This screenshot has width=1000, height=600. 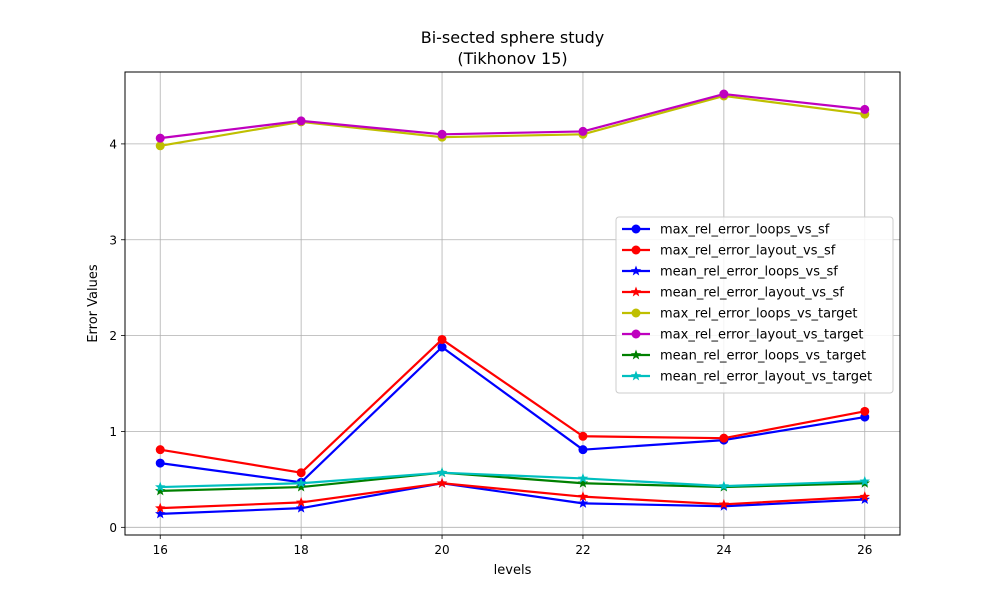 I want to click on legend-entry: mean_rel_error_layout_vs_target, so click(x=747, y=377).